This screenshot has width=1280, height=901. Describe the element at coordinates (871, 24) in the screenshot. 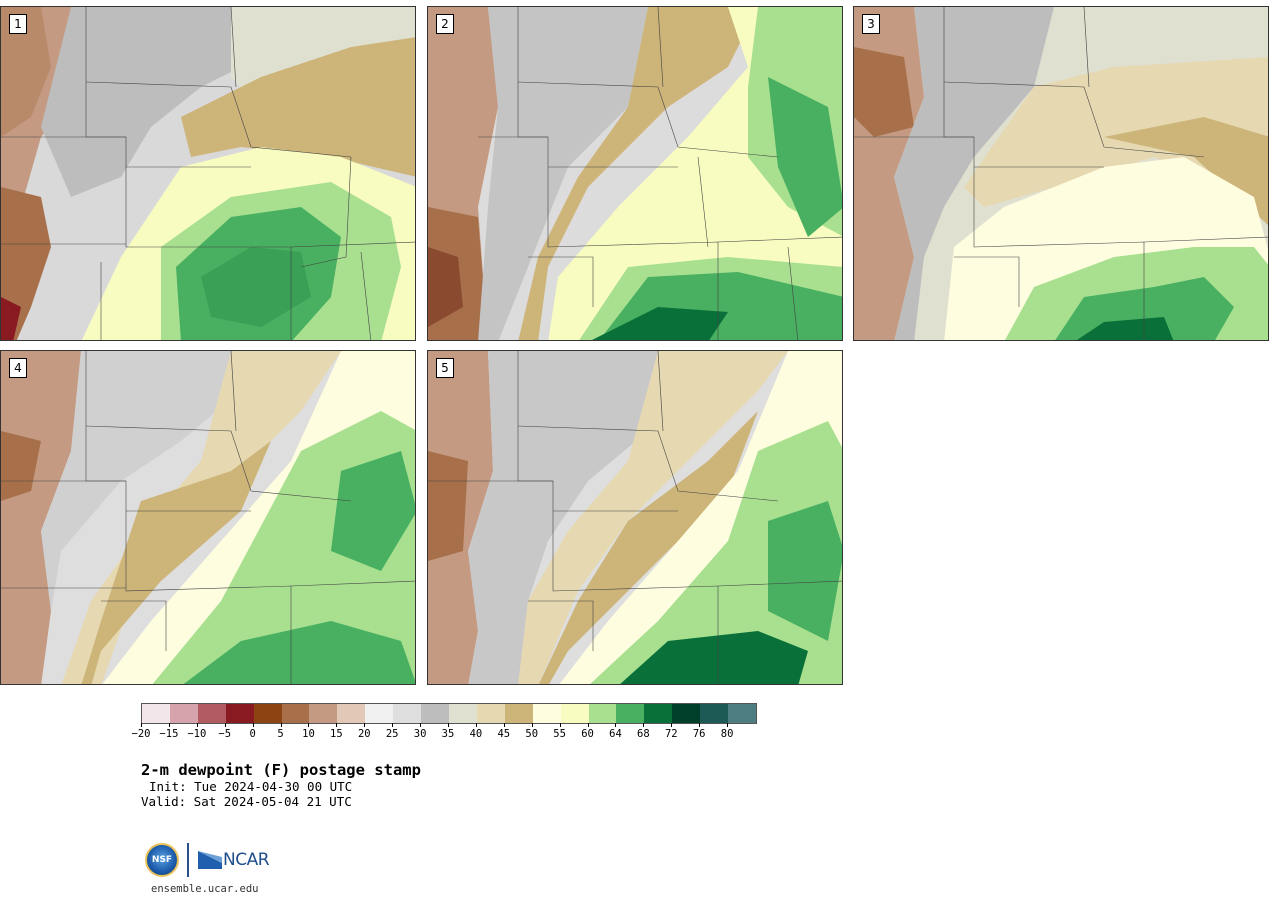

I see `panel-number-3: 3` at that location.